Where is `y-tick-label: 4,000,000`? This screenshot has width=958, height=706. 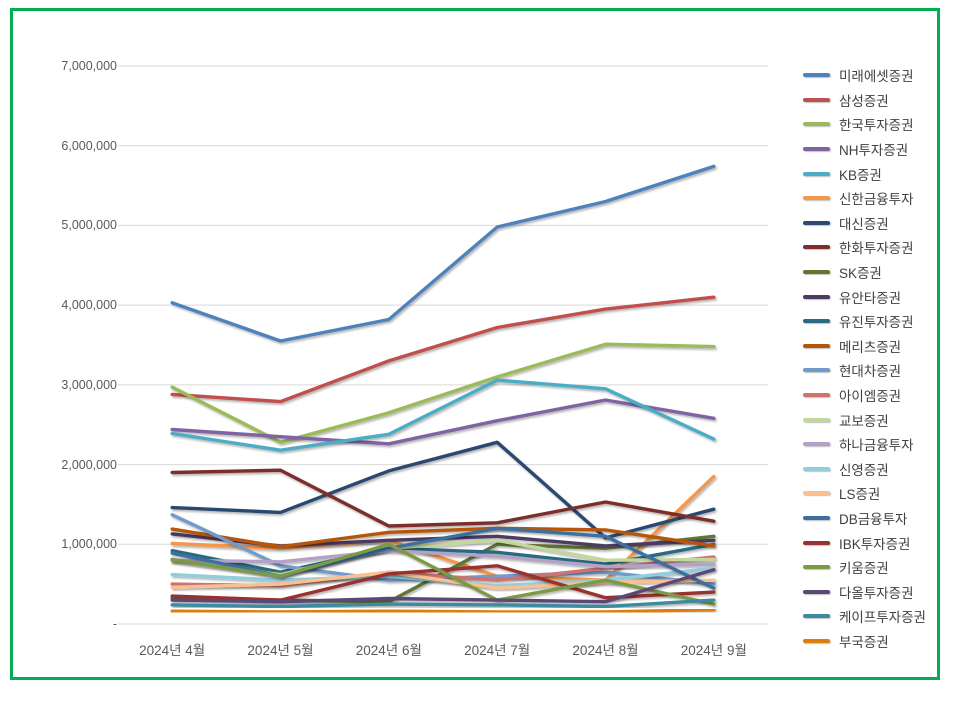 y-tick-label: 4,000,000 is located at coordinates (89, 305).